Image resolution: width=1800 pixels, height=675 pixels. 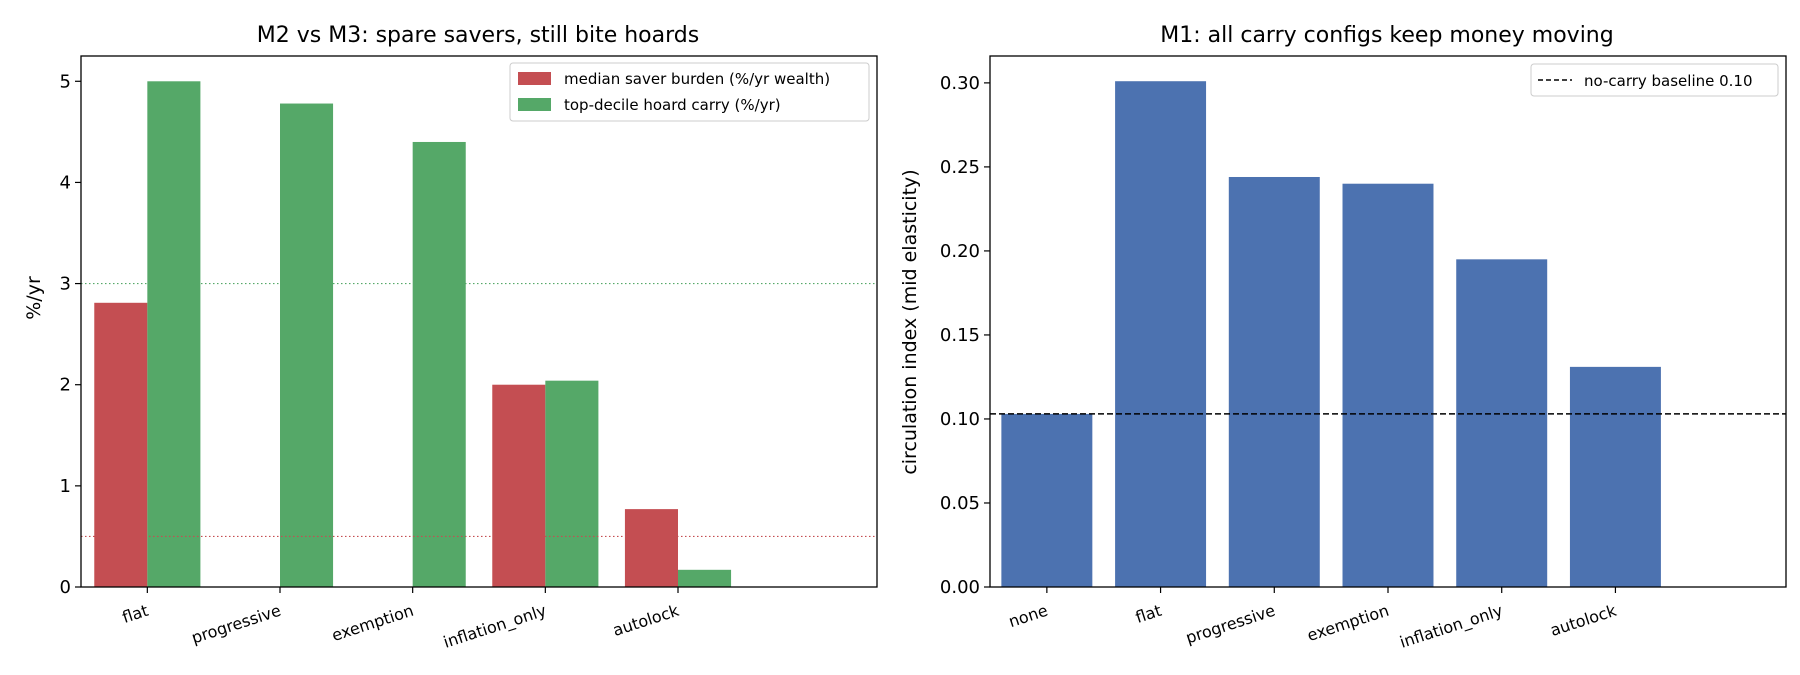 I want to click on legend-label-saver: median saver burden (%/yr wealth), so click(x=697, y=79).